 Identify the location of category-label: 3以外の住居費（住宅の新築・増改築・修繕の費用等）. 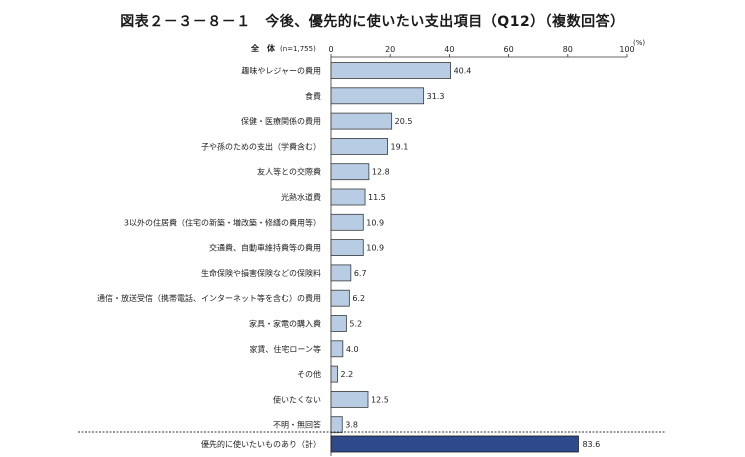
(222, 222).